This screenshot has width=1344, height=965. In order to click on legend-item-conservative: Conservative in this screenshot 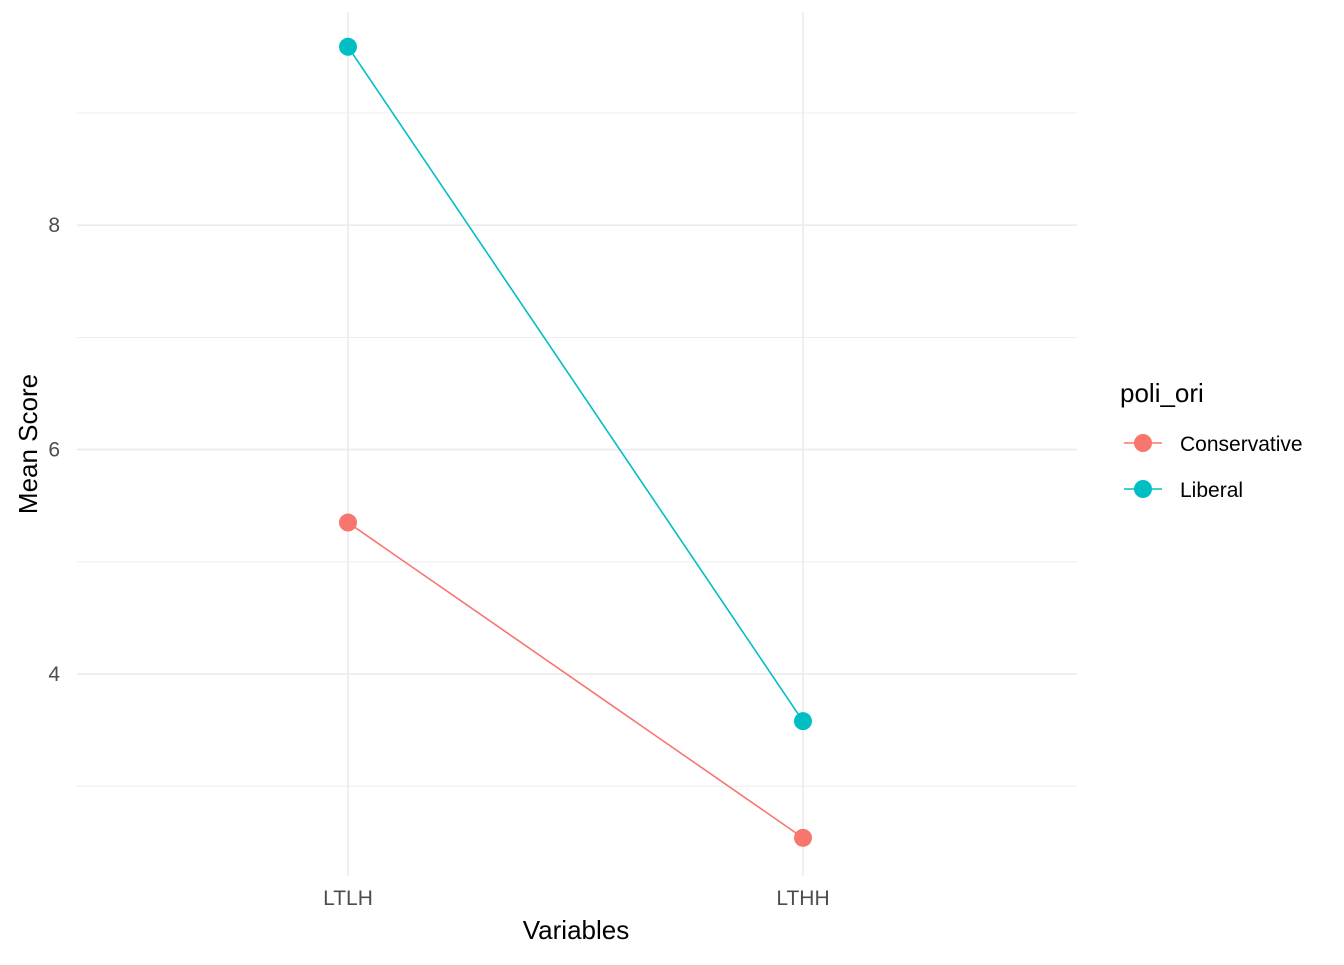, I will do `click(1213, 444)`.